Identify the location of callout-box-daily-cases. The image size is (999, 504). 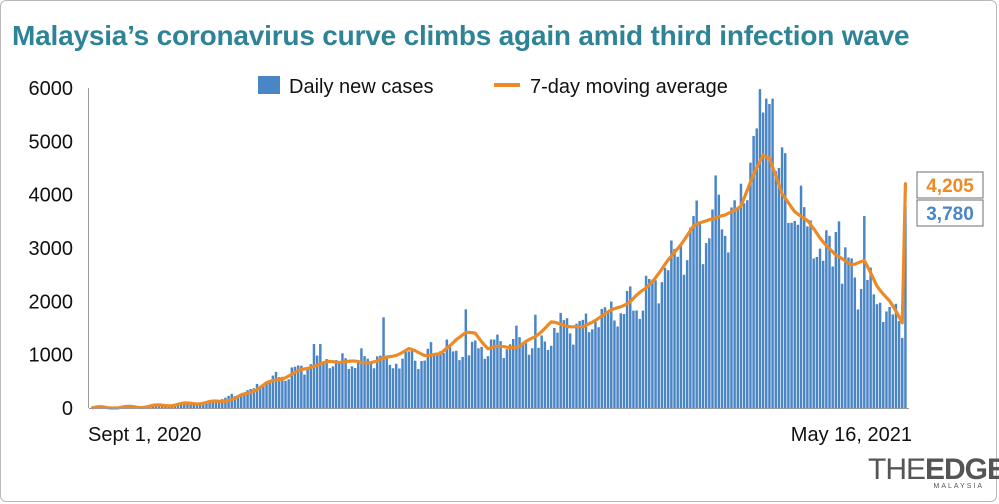
(950, 213).